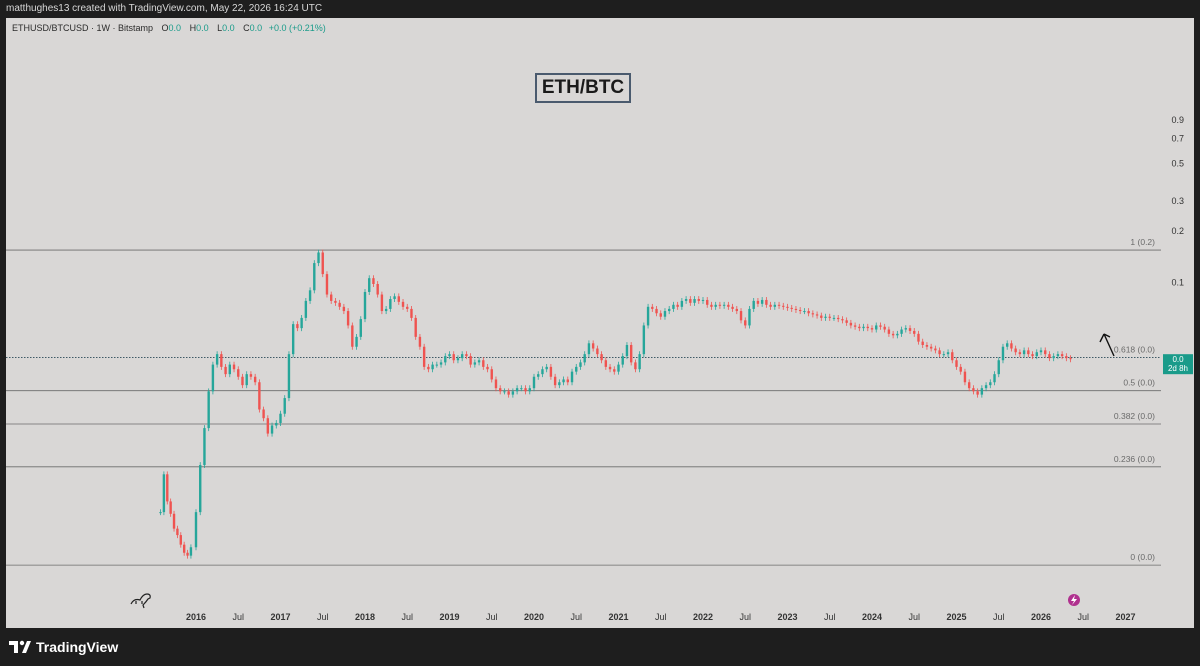 The width and height of the screenshot is (1200, 666). Describe the element at coordinates (63, 647) in the screenshot. I see `tradingview-brand: TradingView` at that location.